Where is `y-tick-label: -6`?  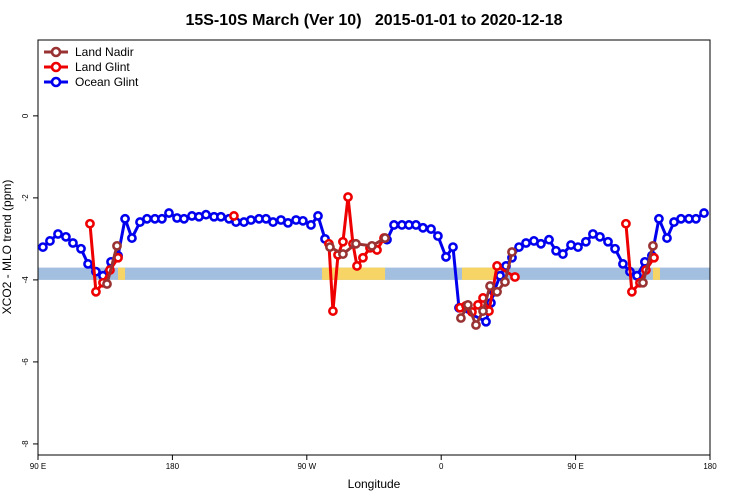 y-tick-label: -6 is located at coordinates (25, 362).